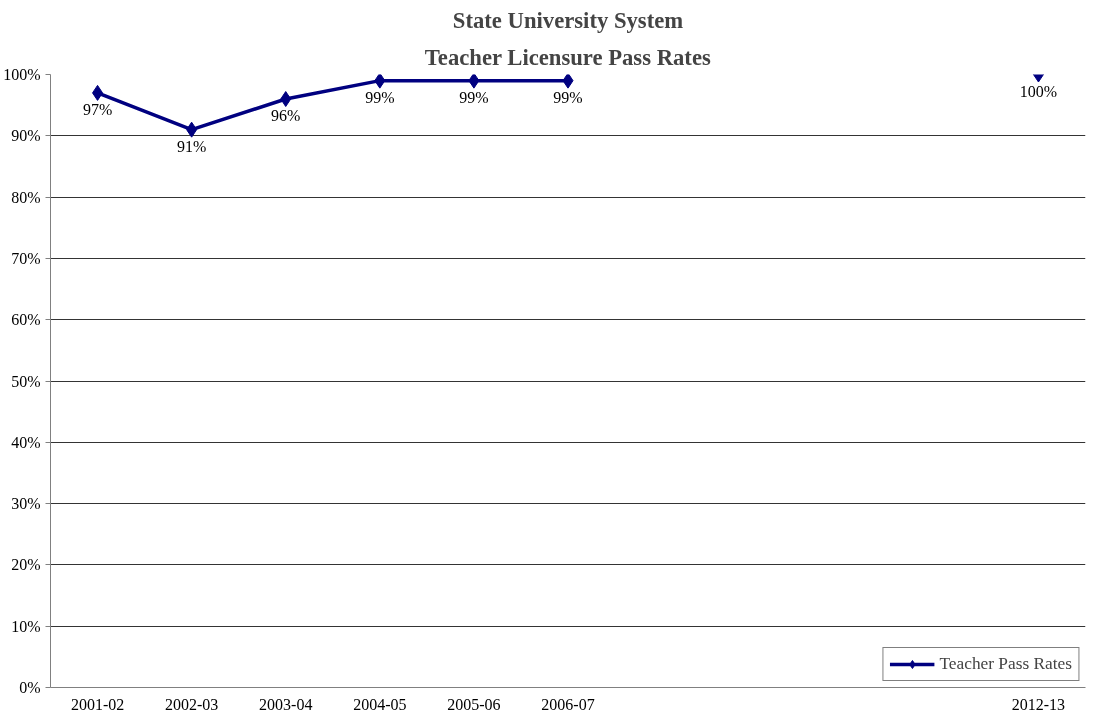  What do you see at coordinates (30, 687) in the screenshot?
I see `y-tick-label: 0%` at bounding box center [30, 687].